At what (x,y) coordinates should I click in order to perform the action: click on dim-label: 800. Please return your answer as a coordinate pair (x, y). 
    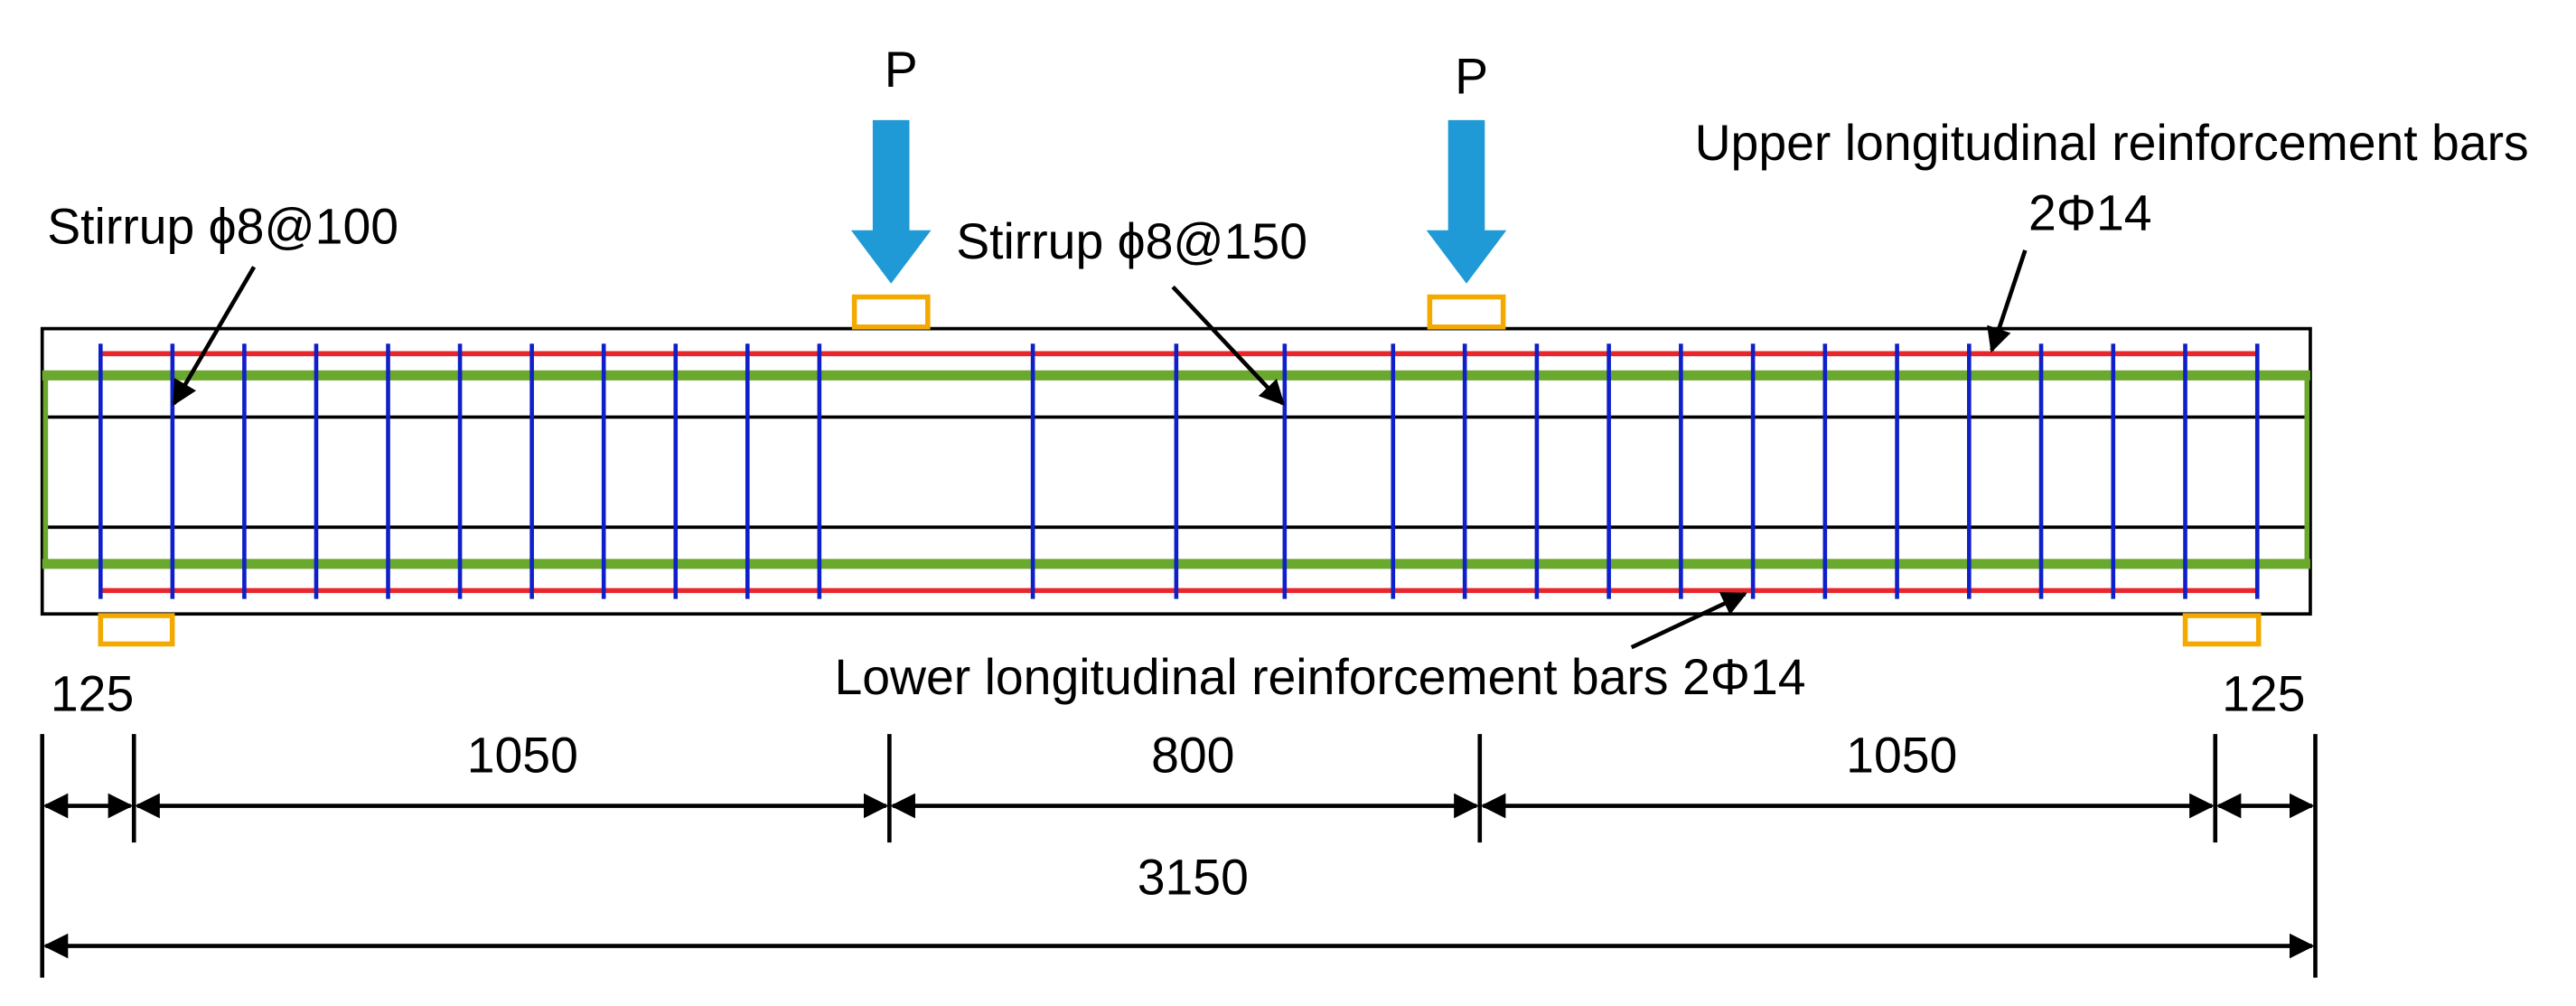
    Looking at the image, I should click on (1192, 756).